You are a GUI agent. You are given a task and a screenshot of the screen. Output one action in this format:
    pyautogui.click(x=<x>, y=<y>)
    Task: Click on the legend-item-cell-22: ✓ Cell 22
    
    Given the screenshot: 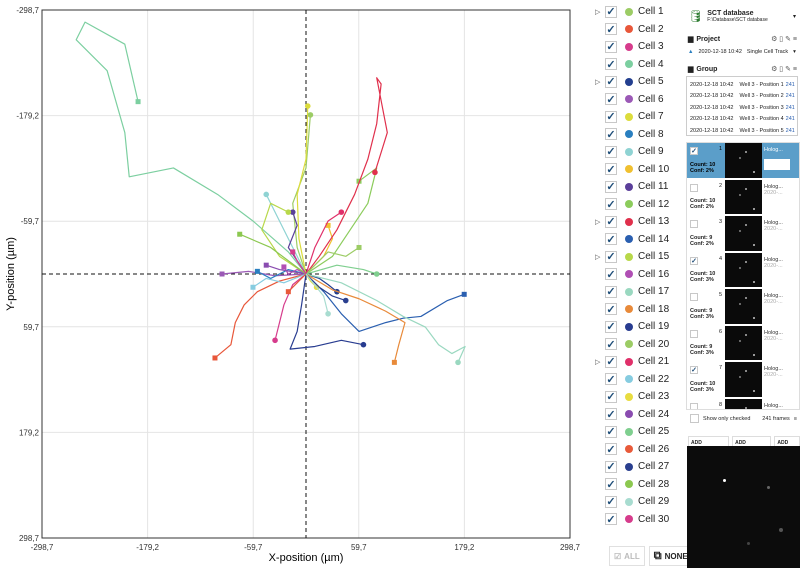 What is the action you would take?
    pyautogui.click(x=640, y=380)
    